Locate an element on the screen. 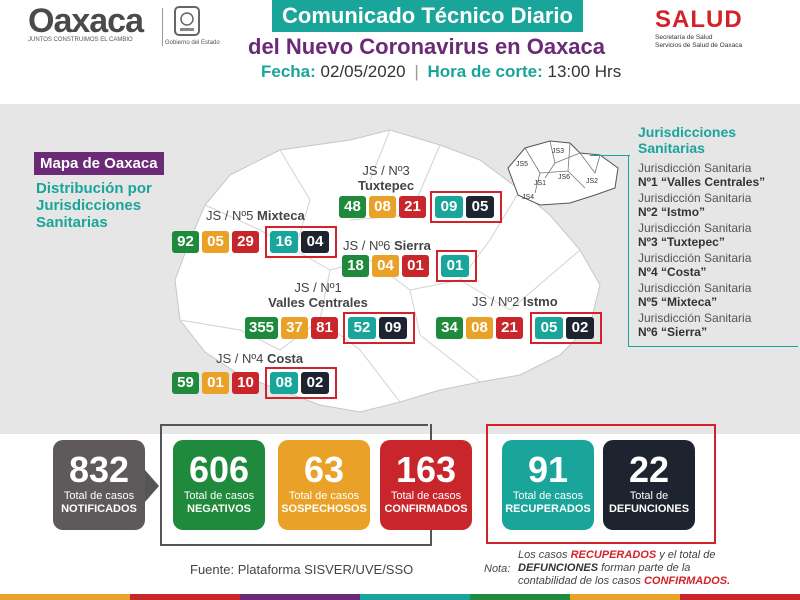  inset-label: JS5 is located at coordinates (522, 164).